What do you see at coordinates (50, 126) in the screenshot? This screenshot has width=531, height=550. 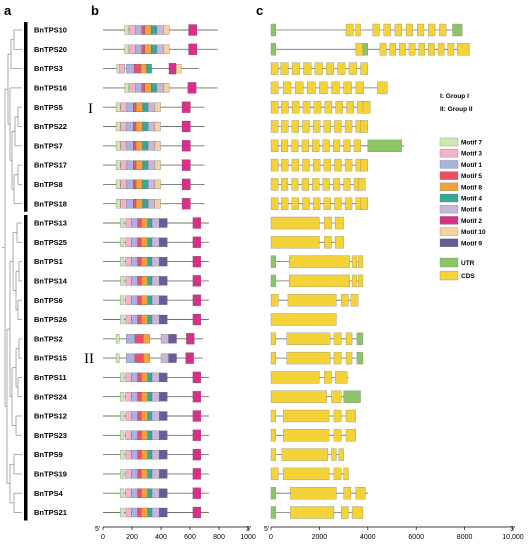 I see `gene-label: BnTPS22` at bounding box center [50, 126].